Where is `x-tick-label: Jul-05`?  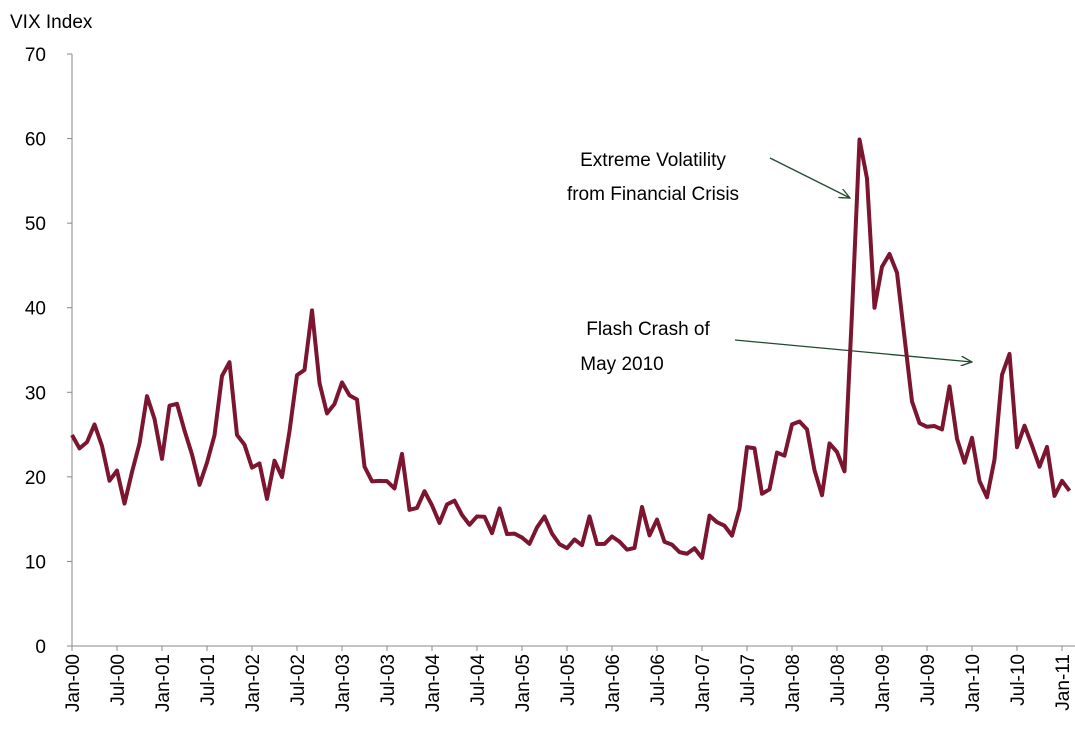 x-tick-label: Jul-05 is located at coordinates (568, 680).